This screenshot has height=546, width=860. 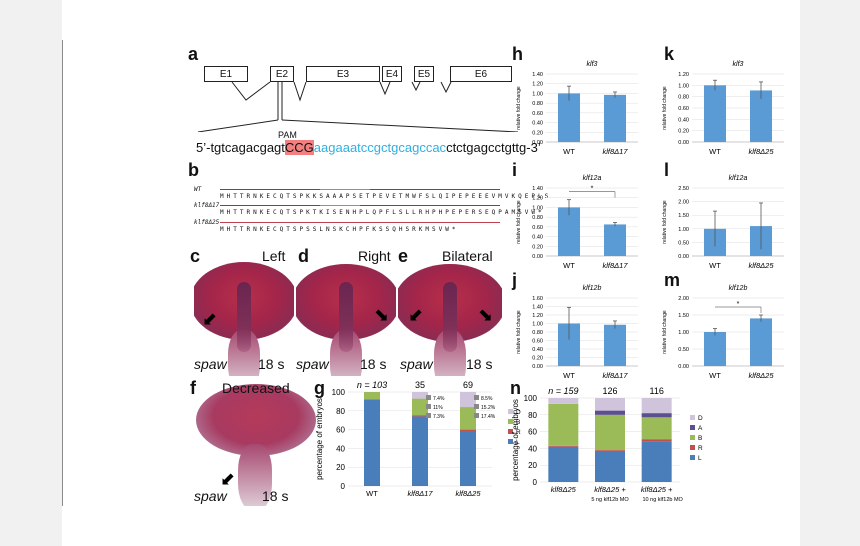 What do you see at coordinates (468, 385) in the screenshot?
I see `n-count-label: 69` at bounding box center [468, 385].